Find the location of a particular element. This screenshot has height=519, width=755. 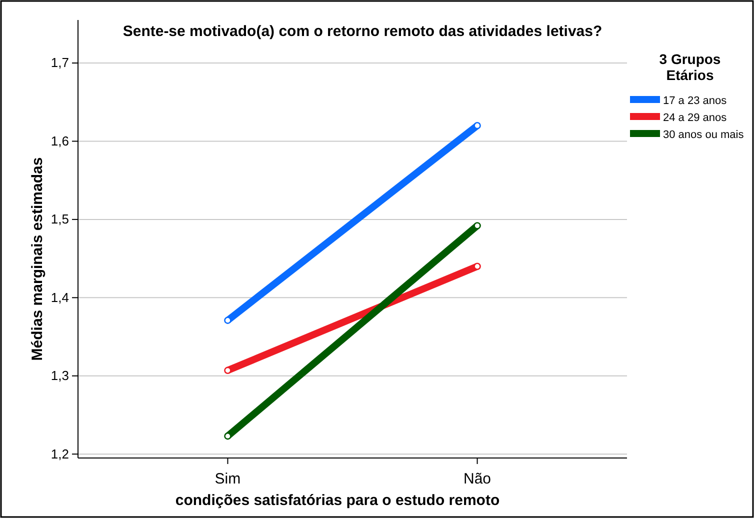

y-tick-label: 1,6 is located at coordinates (59, 140).